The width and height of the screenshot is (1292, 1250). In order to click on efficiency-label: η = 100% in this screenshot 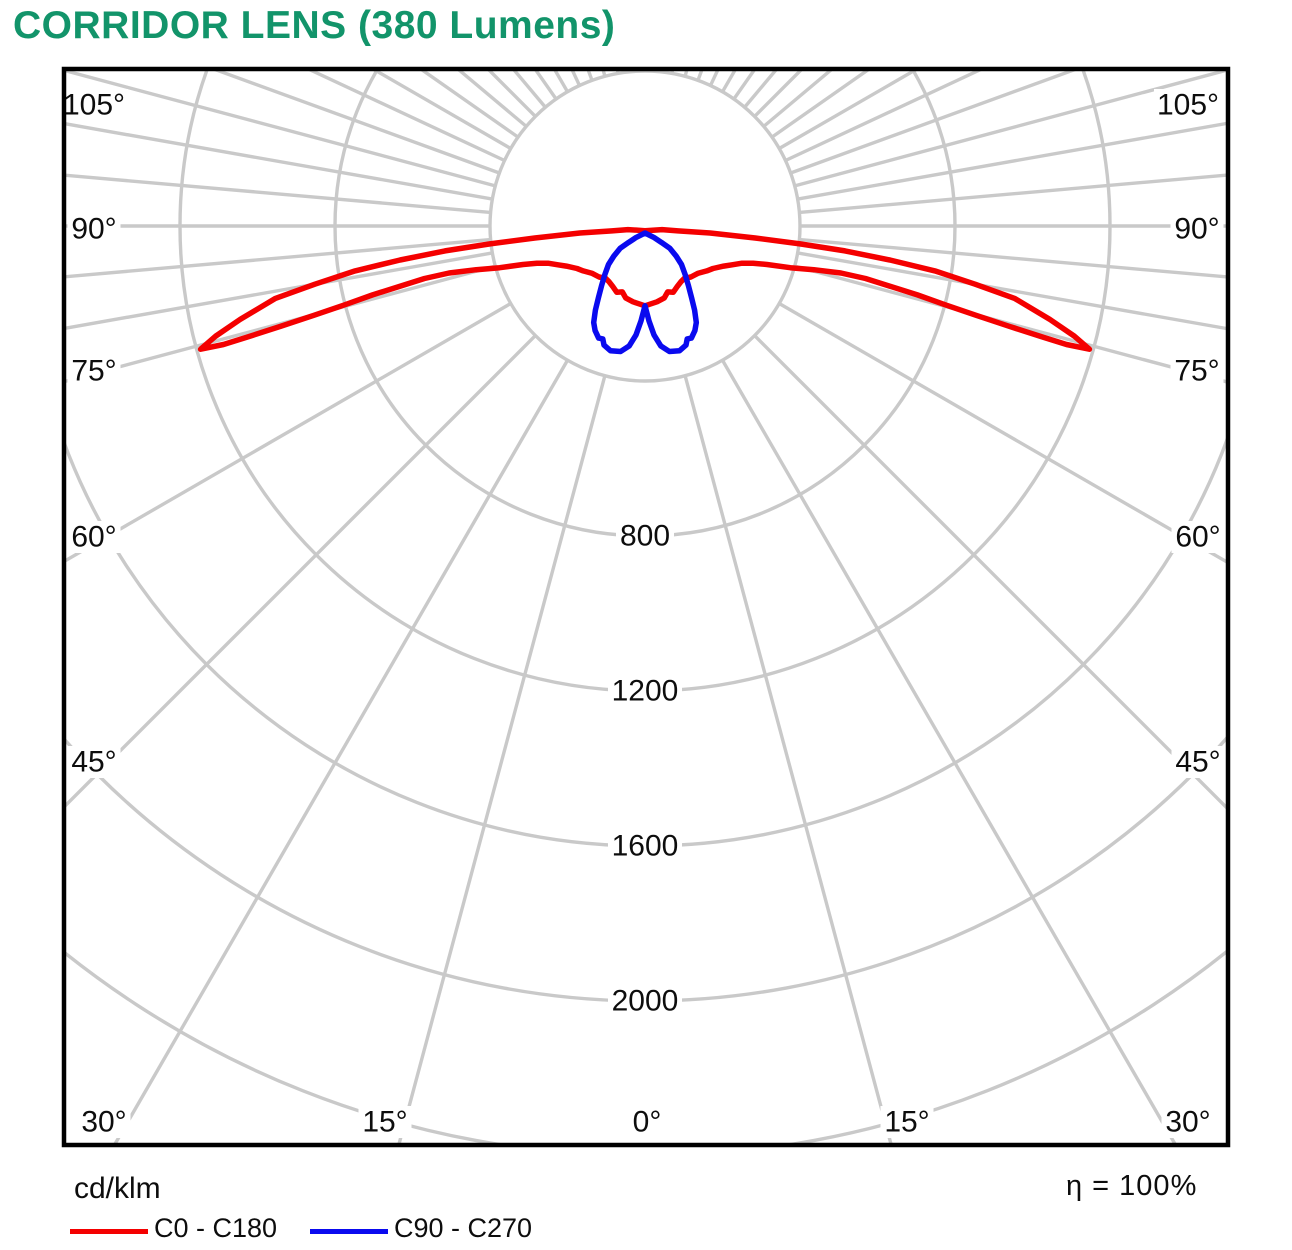, I will do `click(1132, 1186)`.